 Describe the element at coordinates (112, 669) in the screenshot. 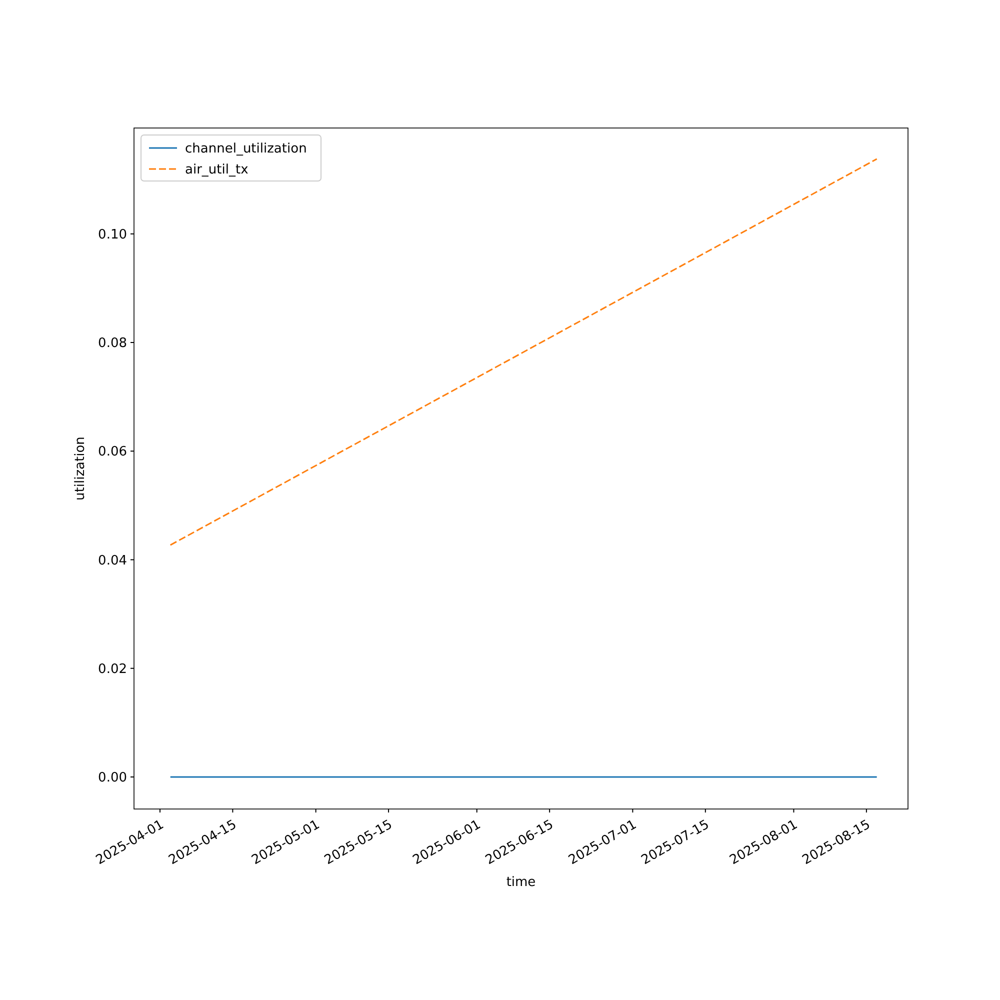

I see `y-tick-label: 0.02` at that location.